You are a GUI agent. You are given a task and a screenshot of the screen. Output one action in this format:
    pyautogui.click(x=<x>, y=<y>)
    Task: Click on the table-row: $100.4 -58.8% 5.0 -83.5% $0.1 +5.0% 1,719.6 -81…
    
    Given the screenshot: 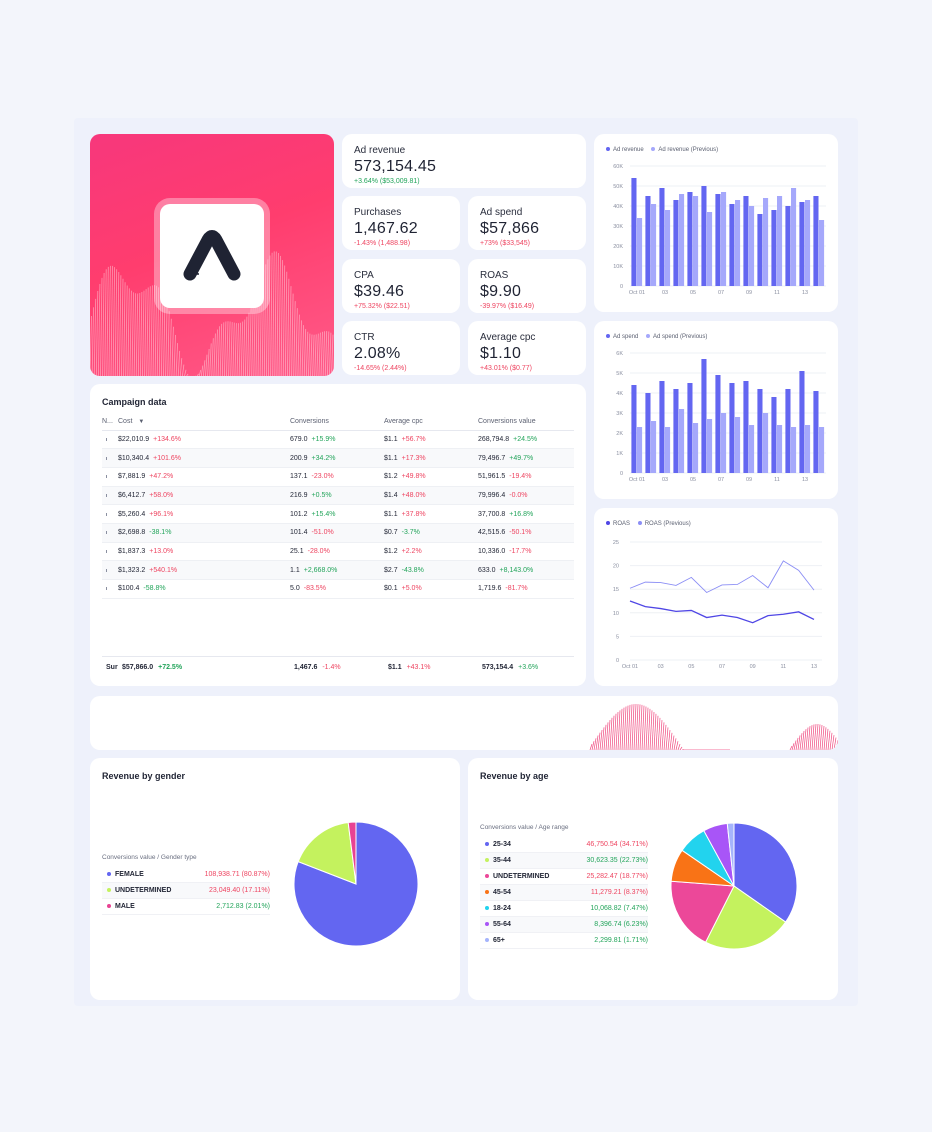 What is the action you would take?
    pyautogui.click(x=338, y=589)
    